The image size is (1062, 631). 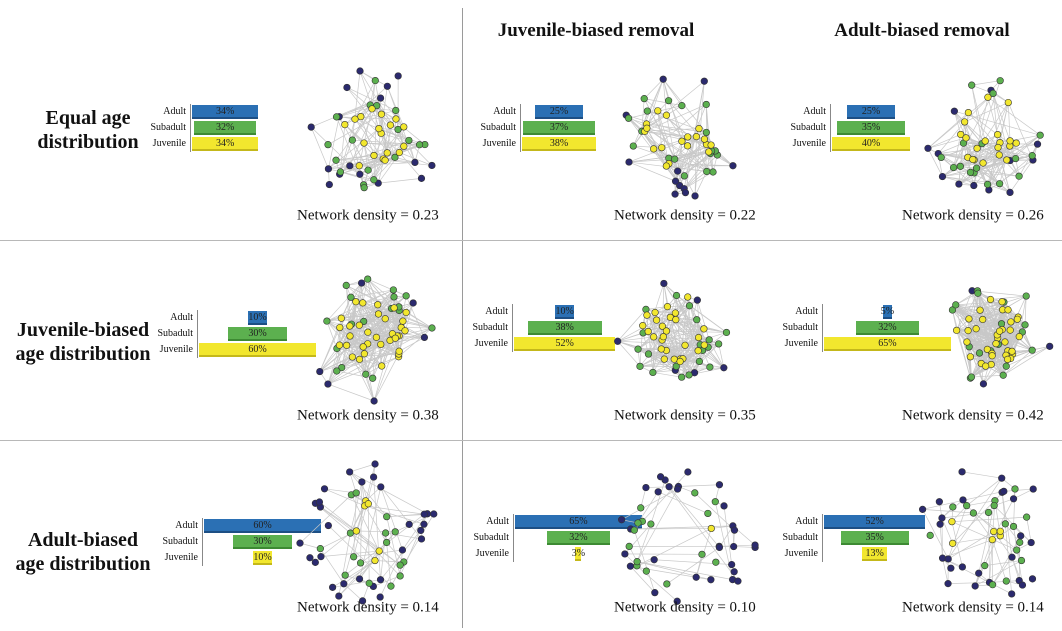 I want to click on bar-subadult: 38%, so click(x=564, y=328).